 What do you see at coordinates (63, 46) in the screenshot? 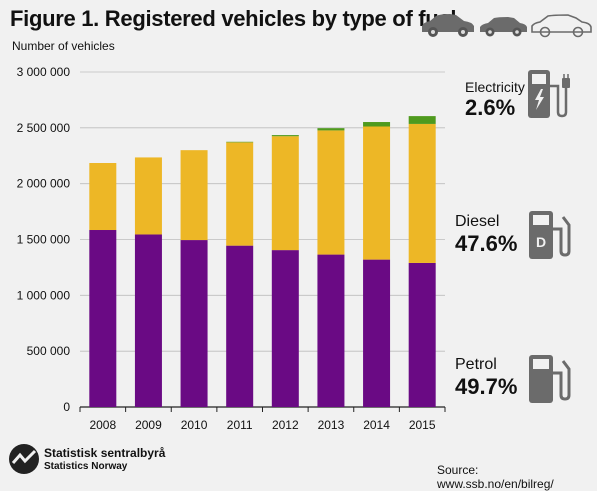
I see `y-axis-label: Number of vehicles` at bounding box center [63, 46].